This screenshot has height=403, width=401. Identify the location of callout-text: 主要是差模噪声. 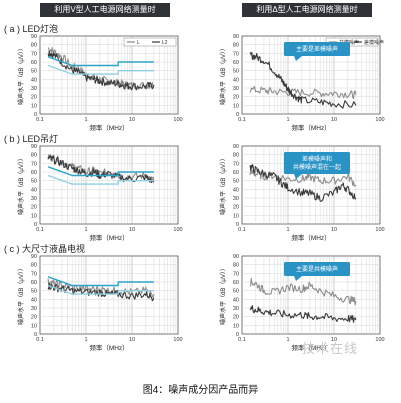
(317, 49).